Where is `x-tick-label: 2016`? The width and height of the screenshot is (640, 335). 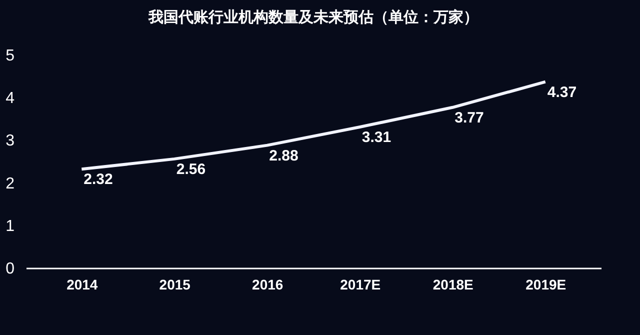
x-tick-label: 2016 is located at coordinates (268, 284).